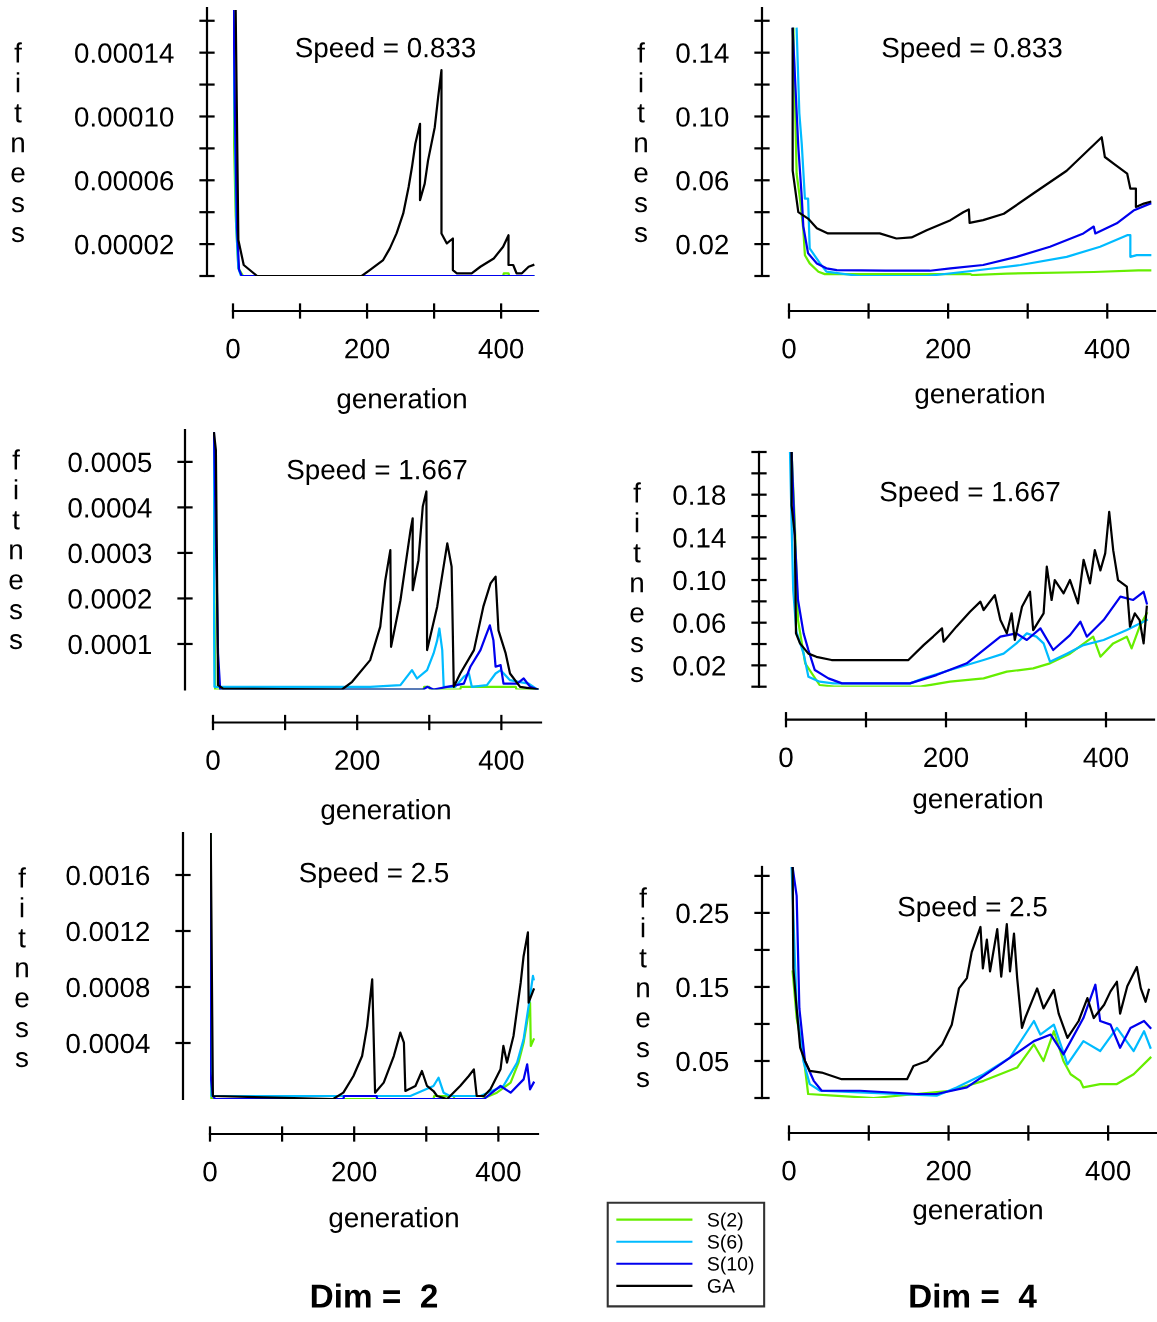 Image resolution: width=1157 pixels, height=1322 pixels. What do you see at coordinates (108, 987) in the screenshot?
I see `y-tick-label: 0.0008` at bounding box center [108, 987].